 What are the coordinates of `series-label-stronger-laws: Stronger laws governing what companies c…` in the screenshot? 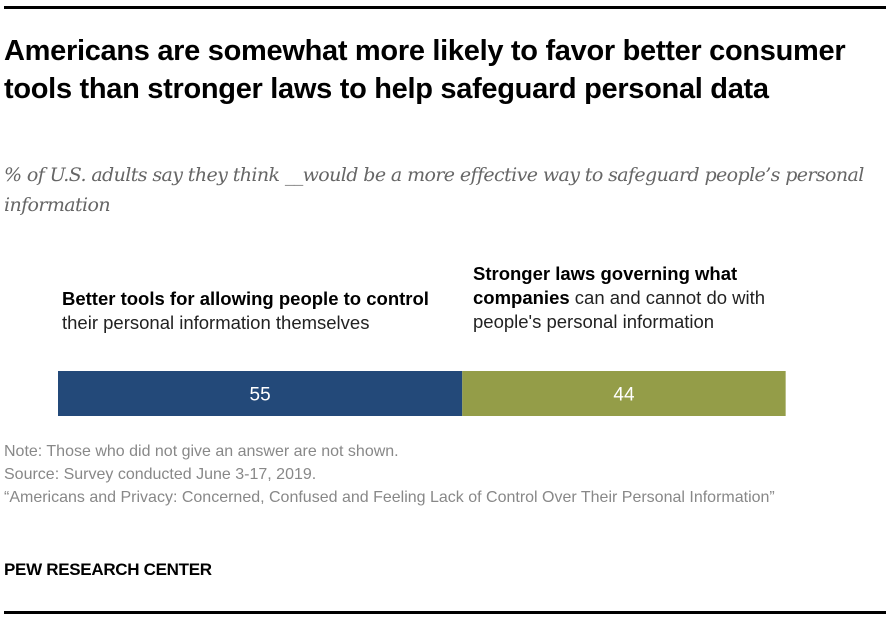 It's located at (653, 298).